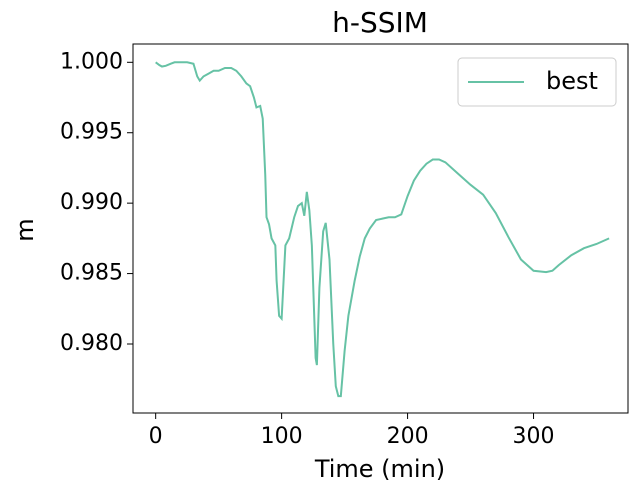 This screenshot has height=495, width=639. Describe the element at coordinates (408, 436) in the screenshot. I see `x-tick-label: 200` at that location.